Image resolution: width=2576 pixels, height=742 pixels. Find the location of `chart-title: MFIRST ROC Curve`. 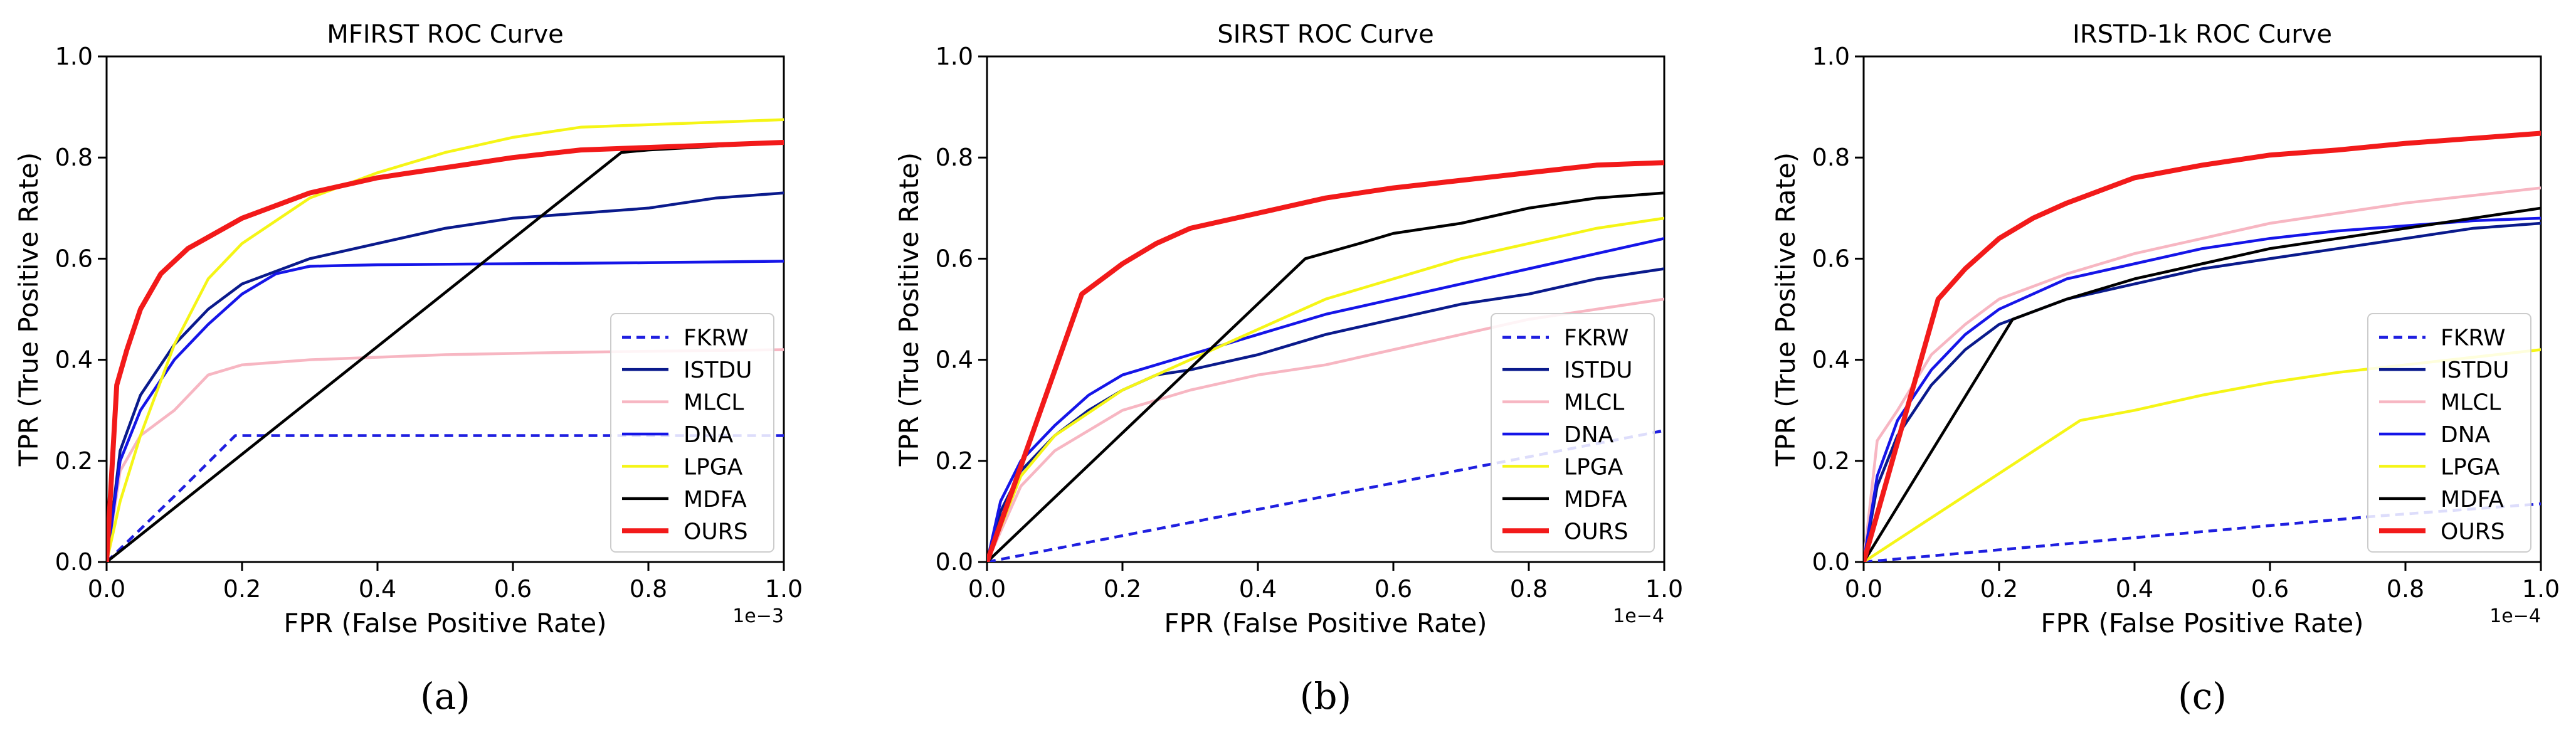

chart-title: MFIRST ROC Curve is located at coordinates (445, 34).